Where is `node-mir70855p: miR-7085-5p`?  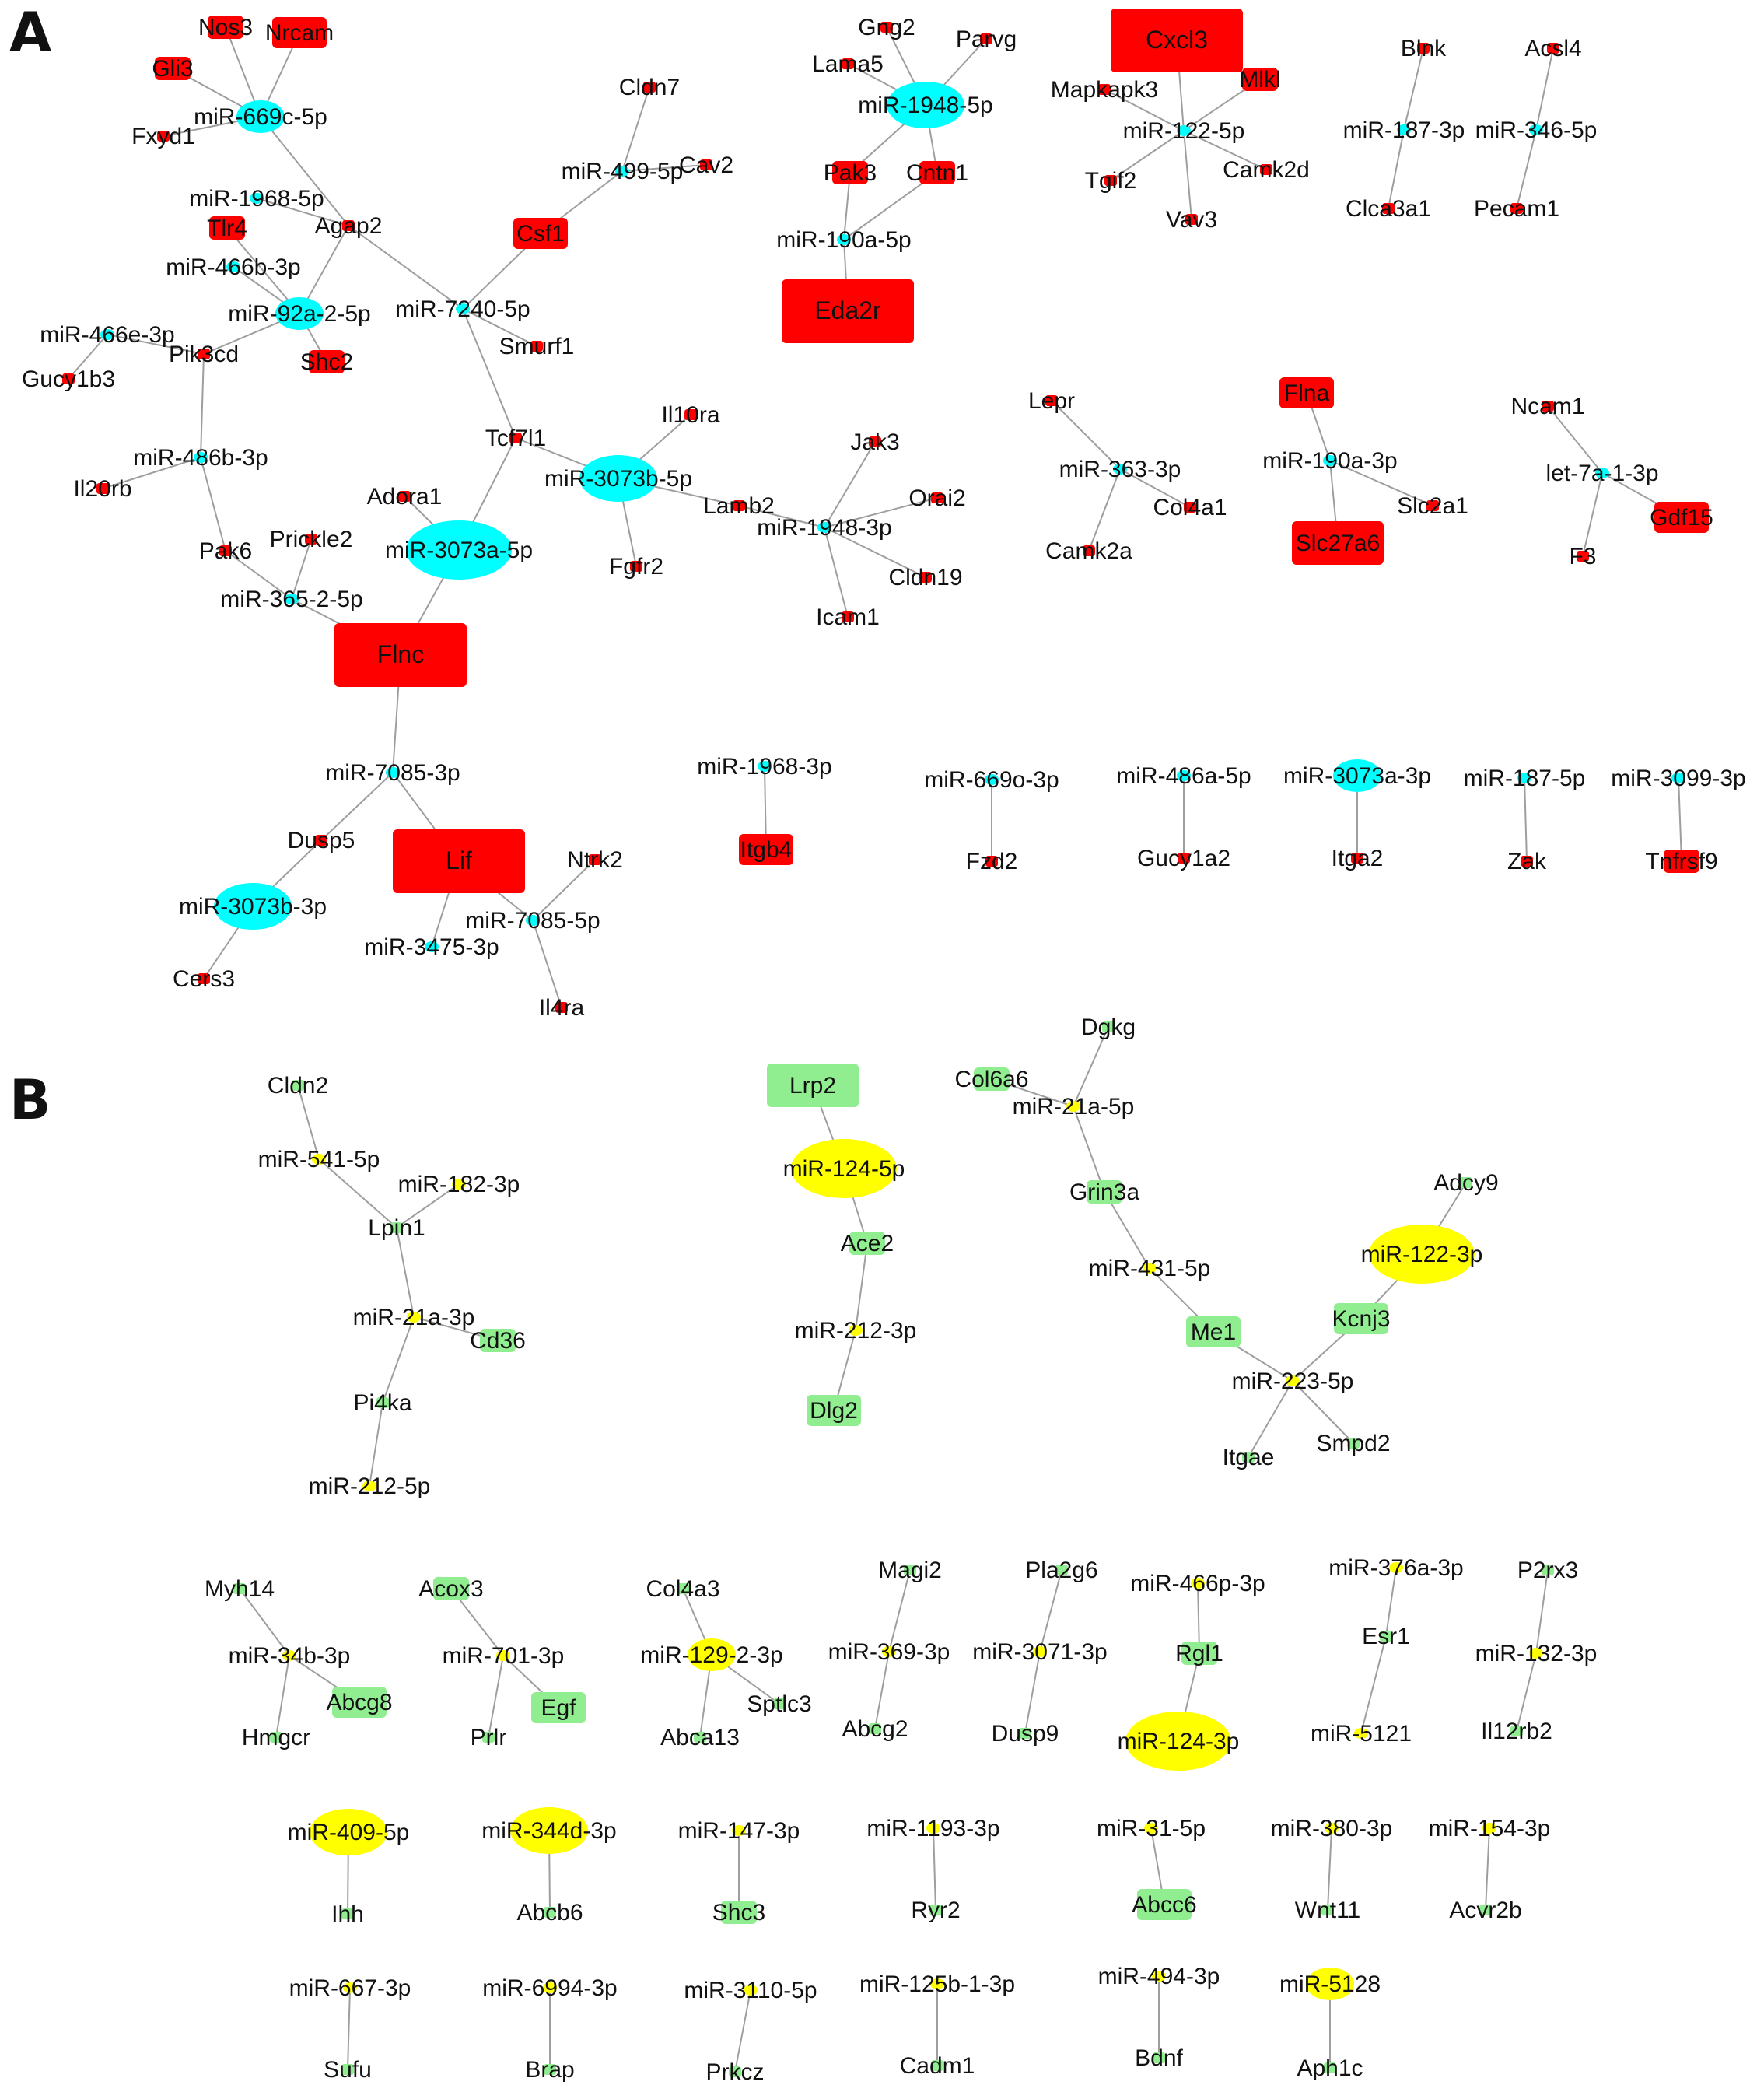 node-mir70855p: miR-7085-5p is located at coordinates (533, 921).